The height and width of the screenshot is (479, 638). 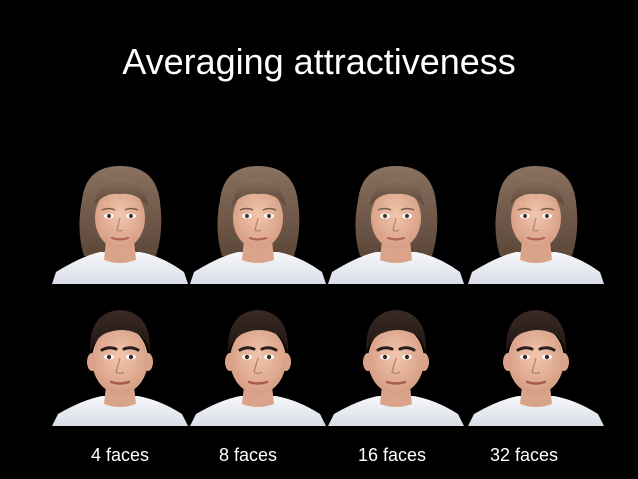 I want to click on male-composite-16-faces, so click(x=396, y=364).